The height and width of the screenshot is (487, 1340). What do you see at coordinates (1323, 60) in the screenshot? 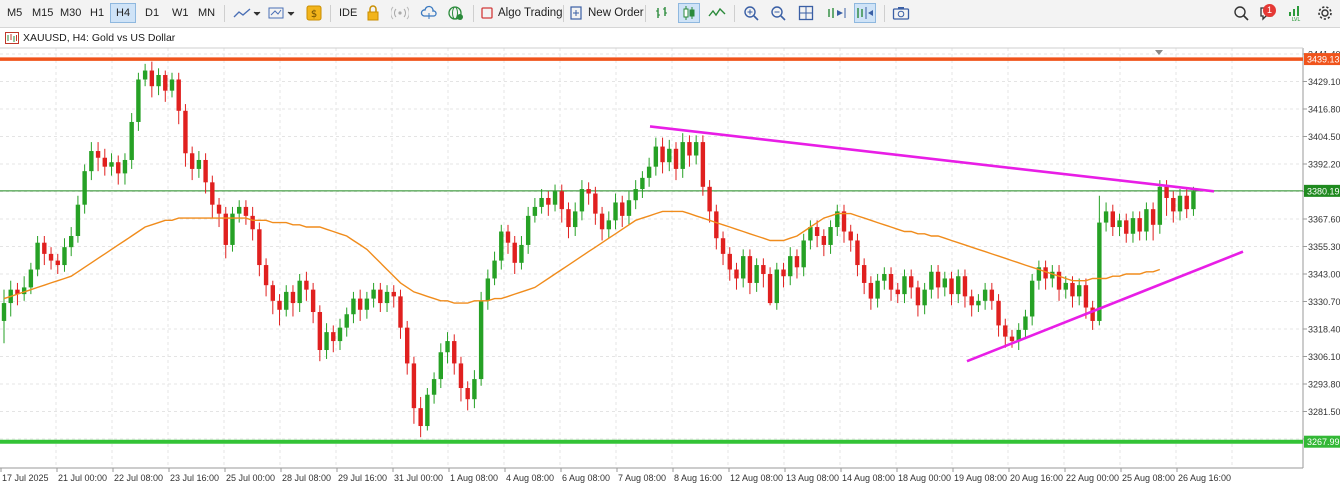
I see `resistance-level-label: 3439.13` at bounding box center [1323, 60].